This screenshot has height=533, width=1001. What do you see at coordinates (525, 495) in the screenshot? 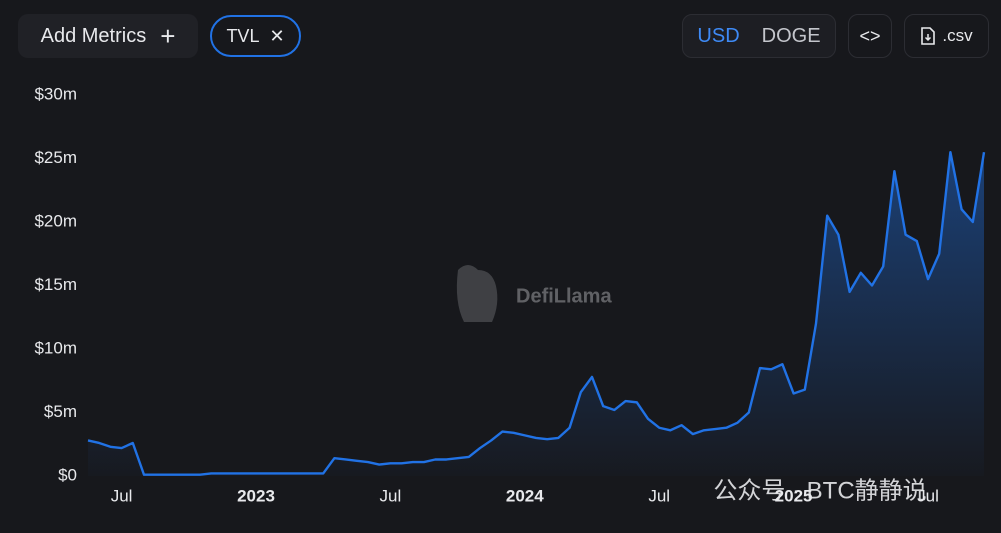
I see `x-tick-label: 2024` at bounding box center [525, 495].